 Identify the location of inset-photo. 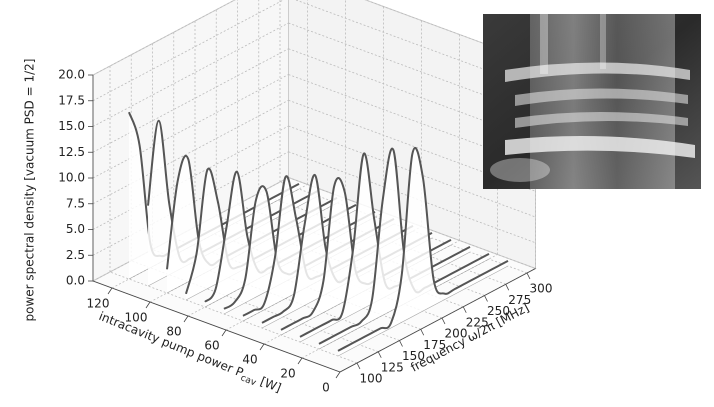
(592, 101).